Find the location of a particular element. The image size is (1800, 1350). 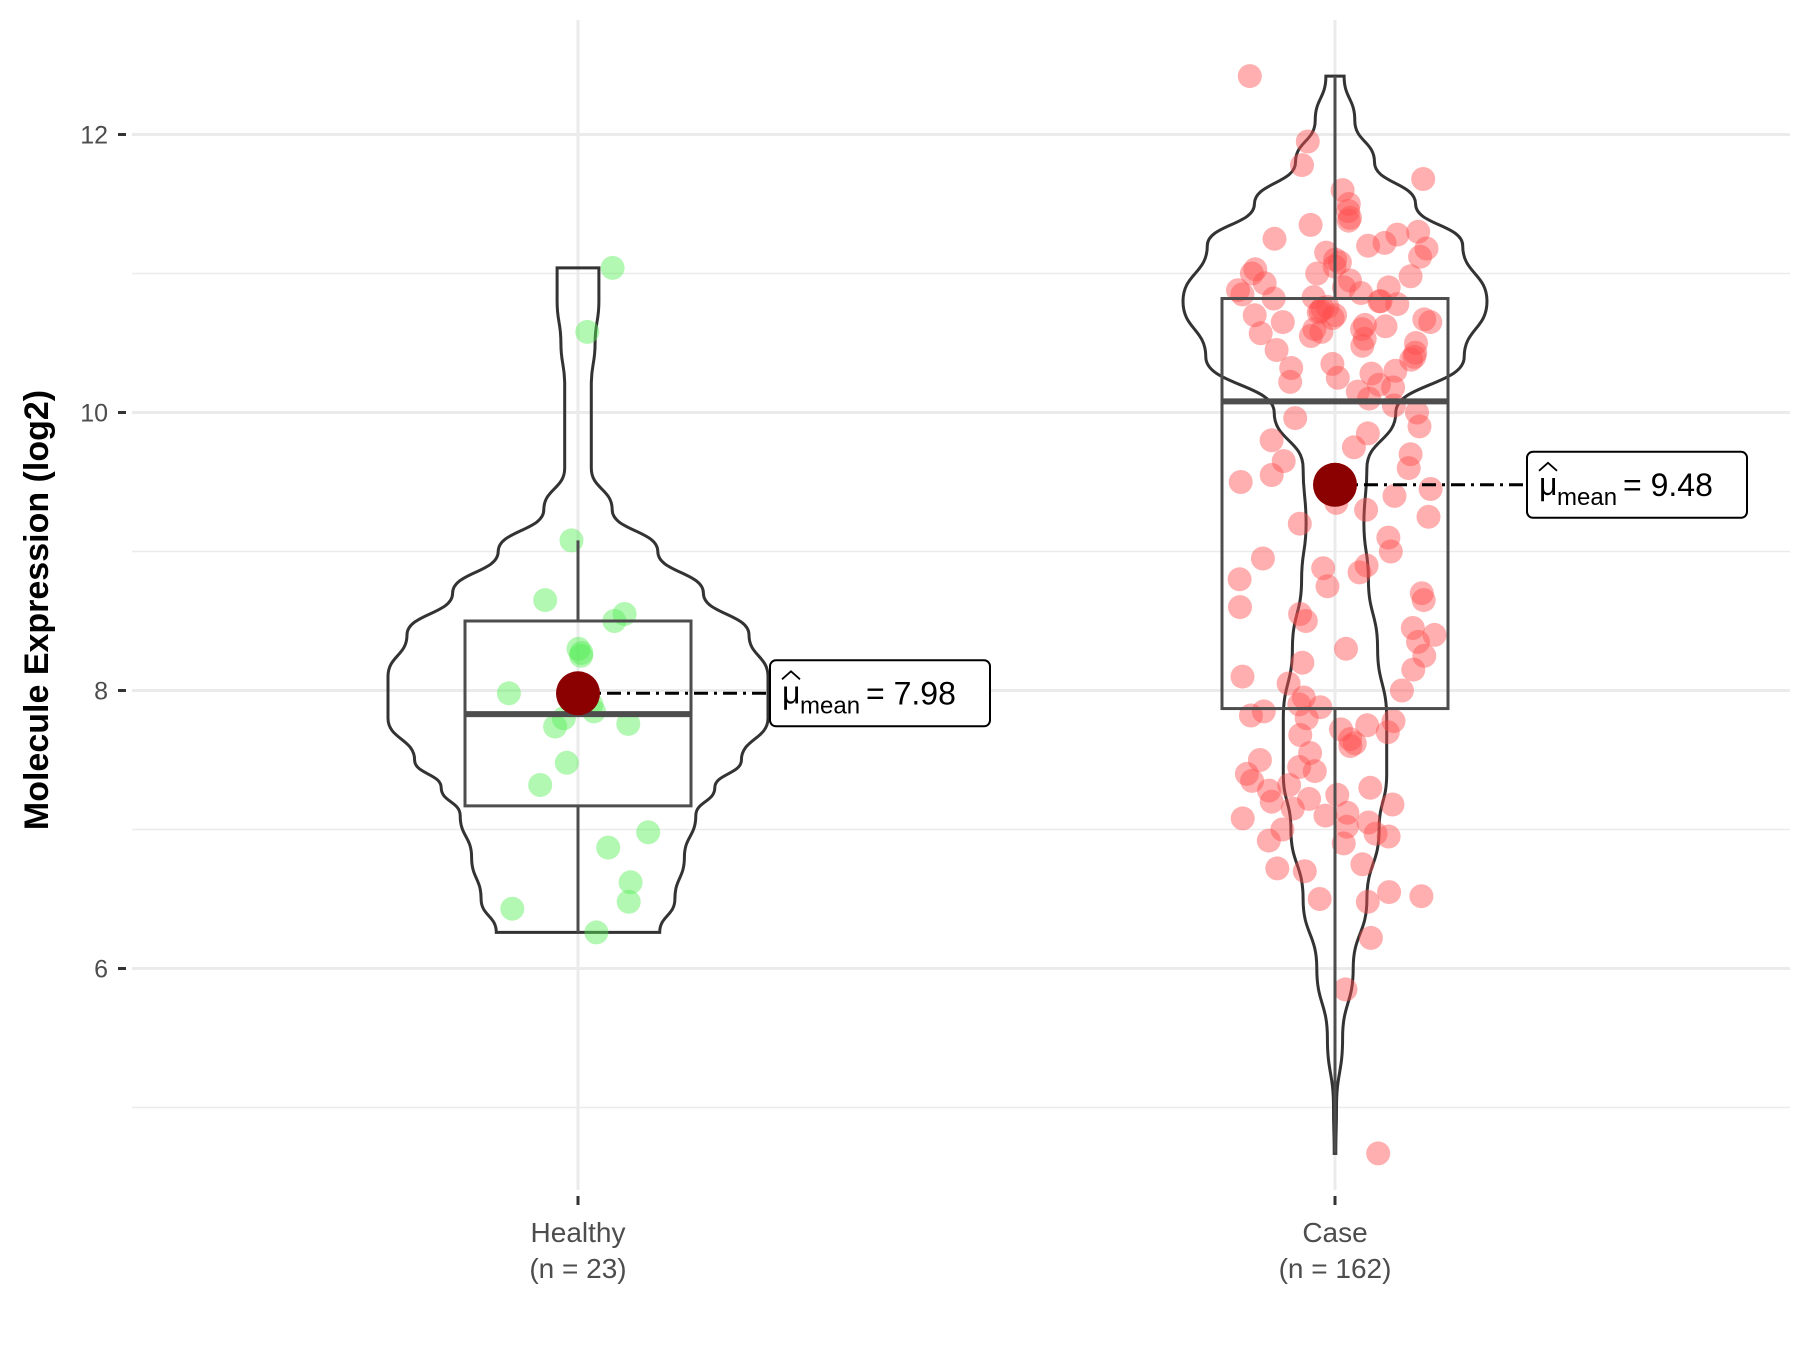

mean-value-label: = 9.48 is located at coordinates (1668, 485).